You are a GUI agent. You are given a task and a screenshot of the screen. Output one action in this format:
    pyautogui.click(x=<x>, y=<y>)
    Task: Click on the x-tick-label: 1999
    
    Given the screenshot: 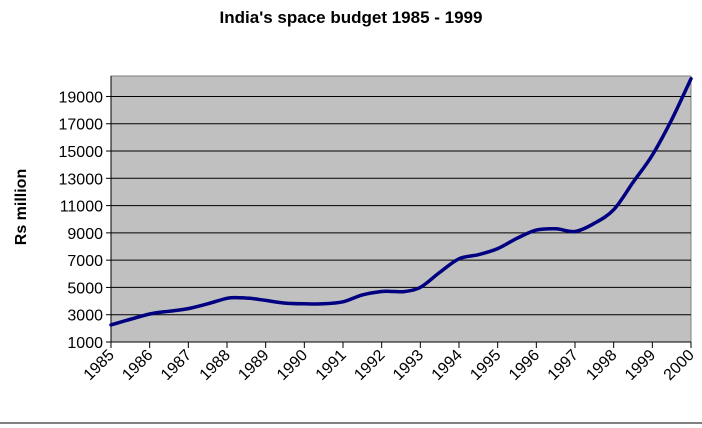 What is the action you would take?
    pyautogui.click(x=640, y=365)
    